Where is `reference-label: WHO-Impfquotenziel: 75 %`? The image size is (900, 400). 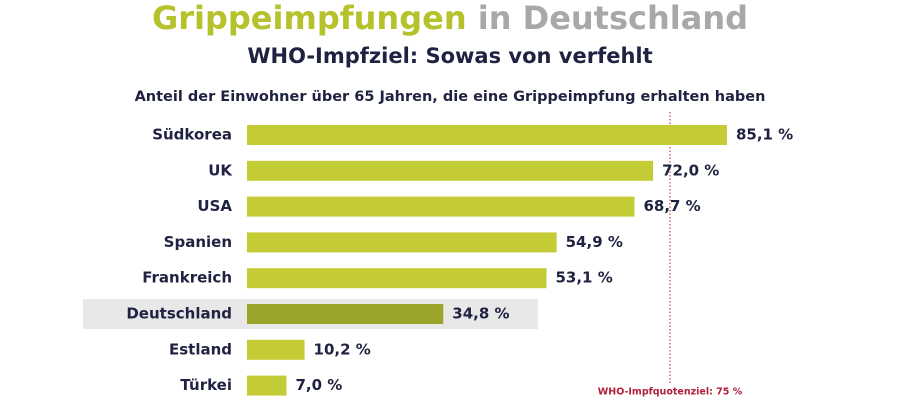 reference-label: WHO-Impfquotenziel: 75 % is located at coordinates (670, 392).